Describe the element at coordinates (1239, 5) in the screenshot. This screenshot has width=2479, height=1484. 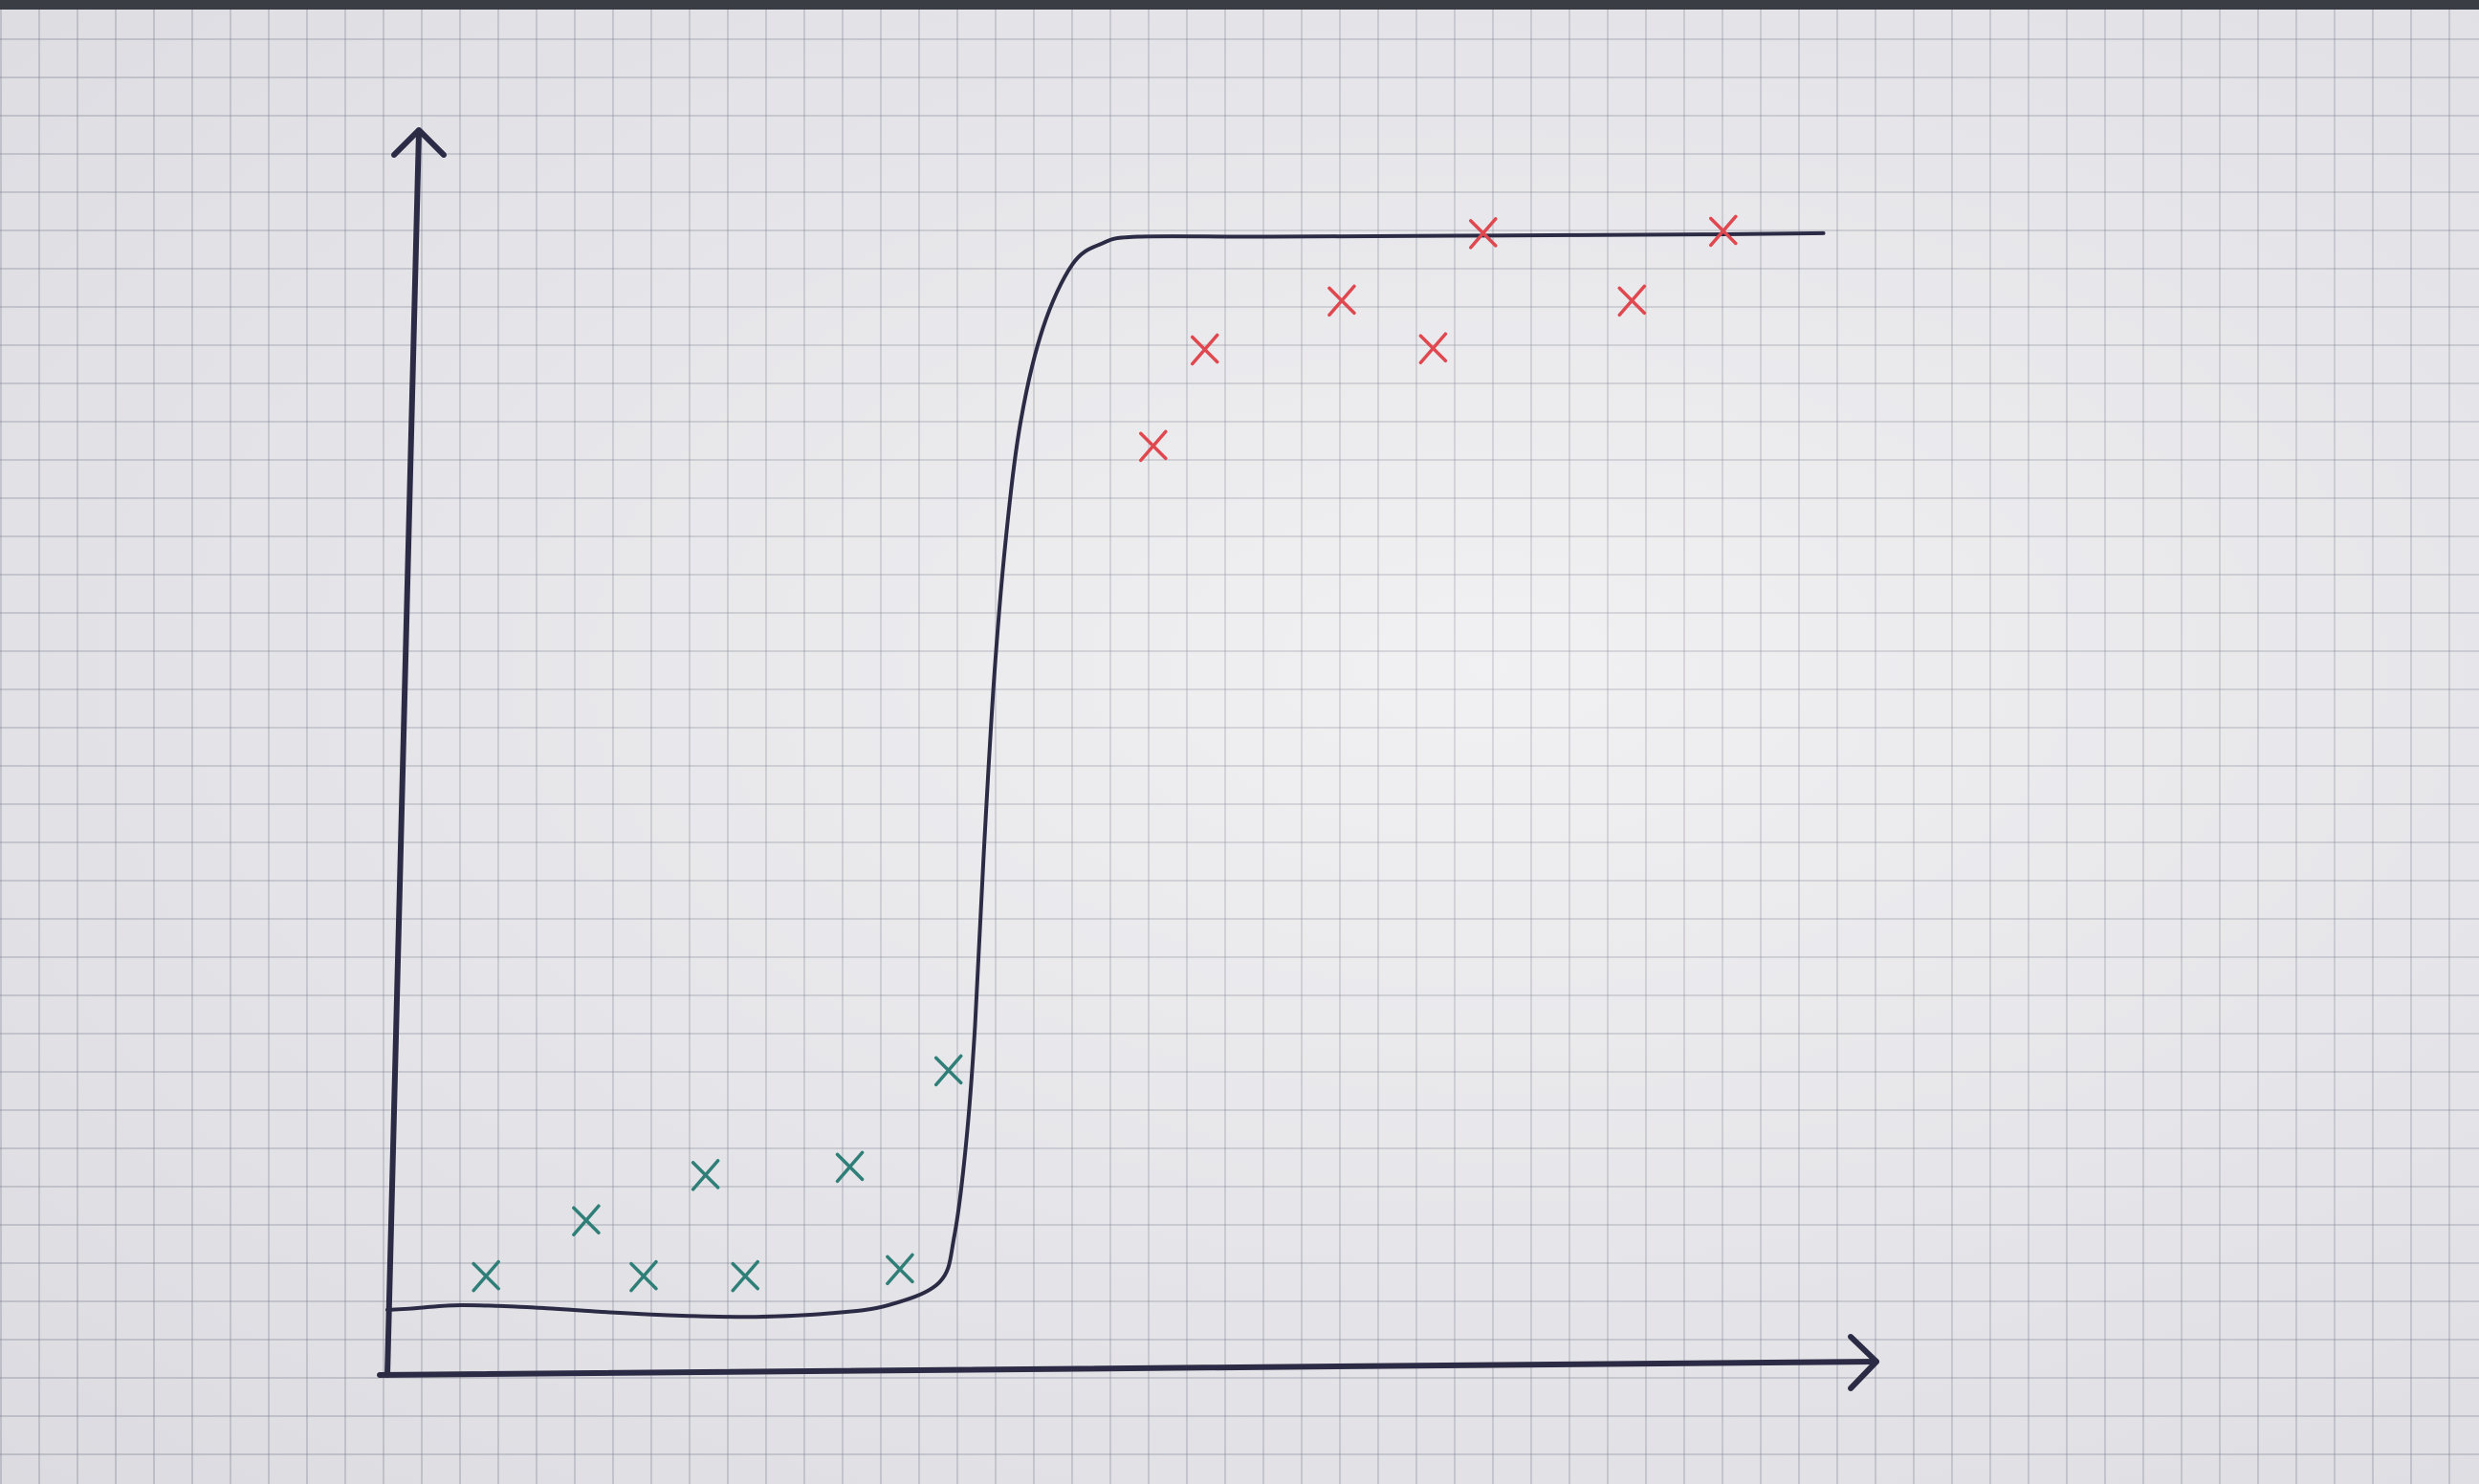
I see `top-edge` at that location.